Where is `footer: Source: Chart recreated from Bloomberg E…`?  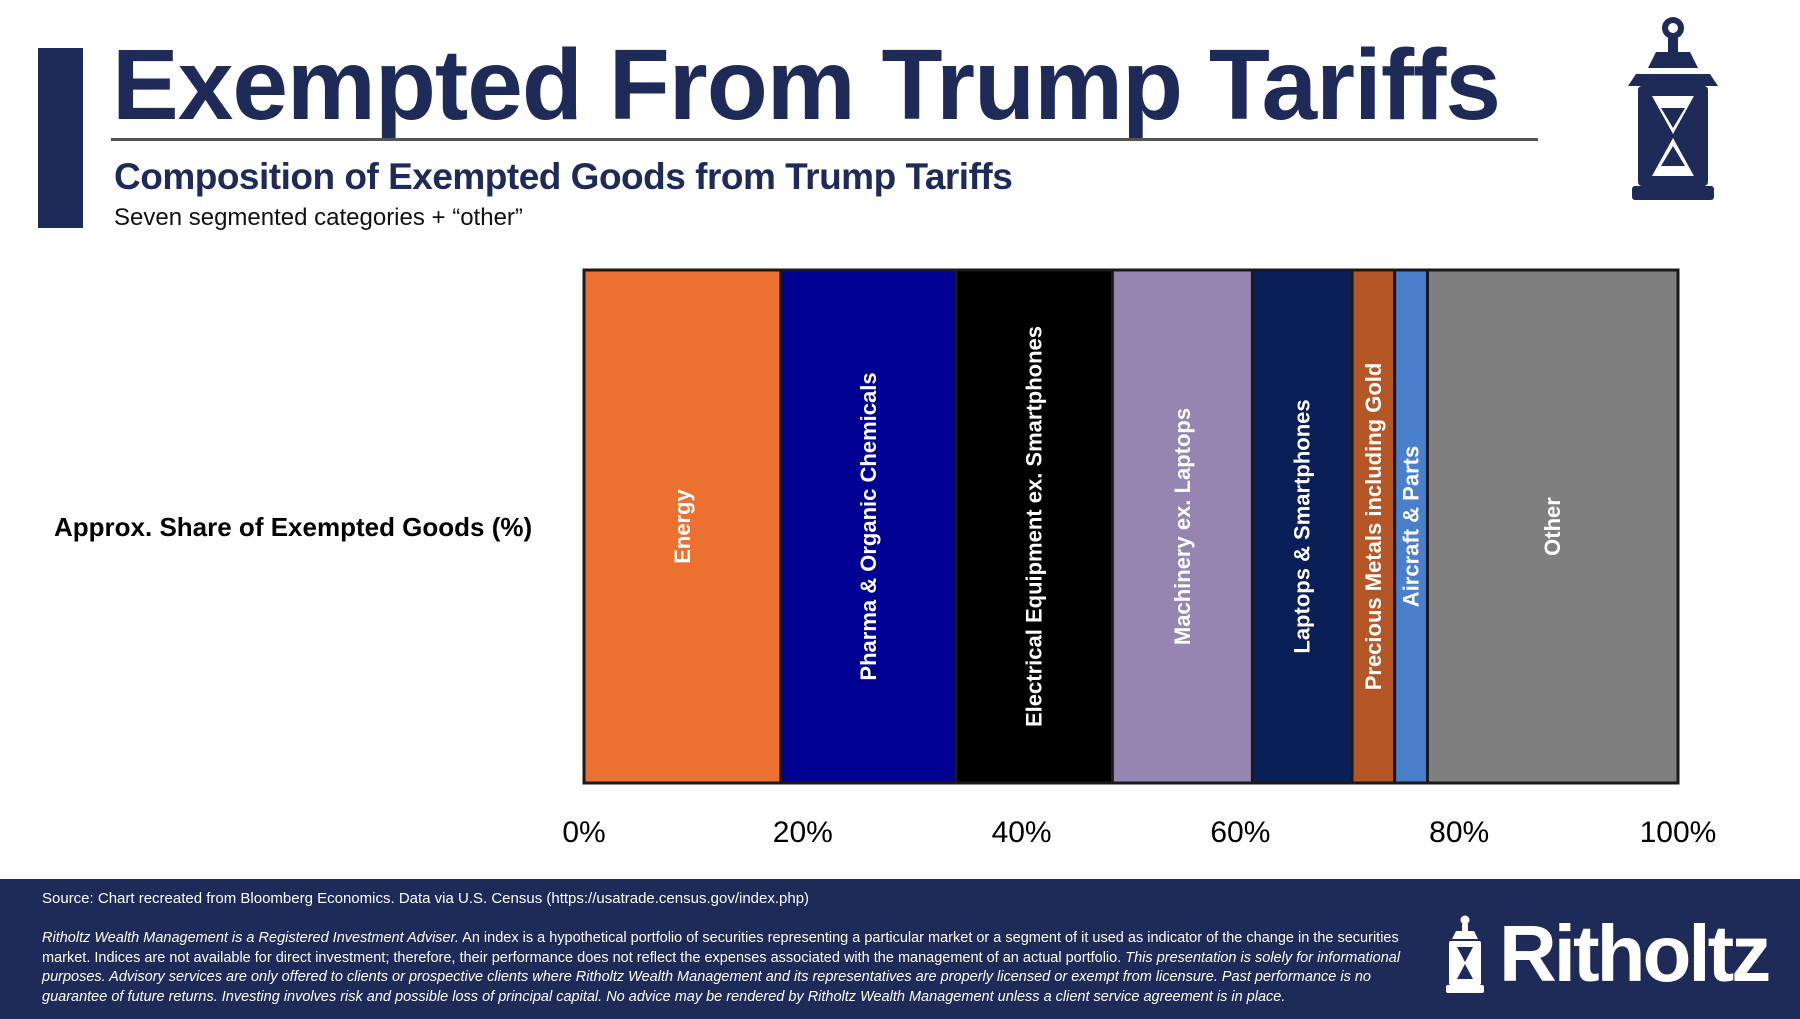
footer: Source: Chart recreated from Bloomberg E… is located at coordinates (900, 949).